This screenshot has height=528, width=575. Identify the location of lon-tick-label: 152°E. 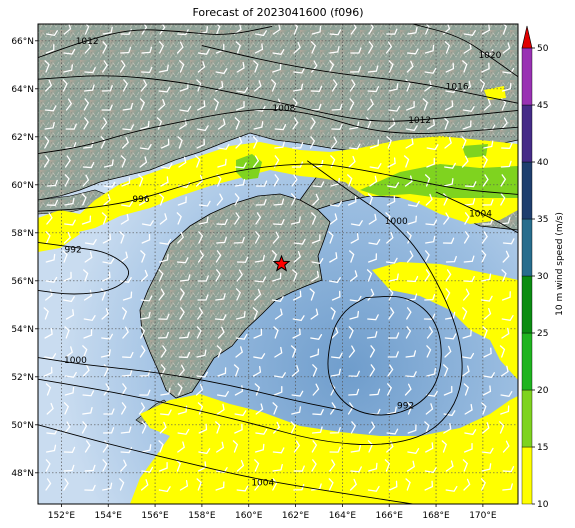
(62, 516).